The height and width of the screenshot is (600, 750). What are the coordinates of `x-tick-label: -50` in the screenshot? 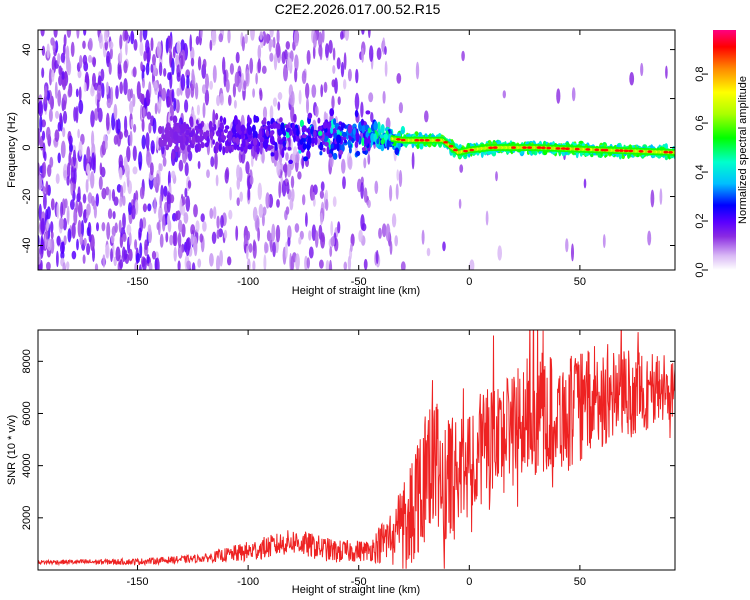 It's located at (359, 582).